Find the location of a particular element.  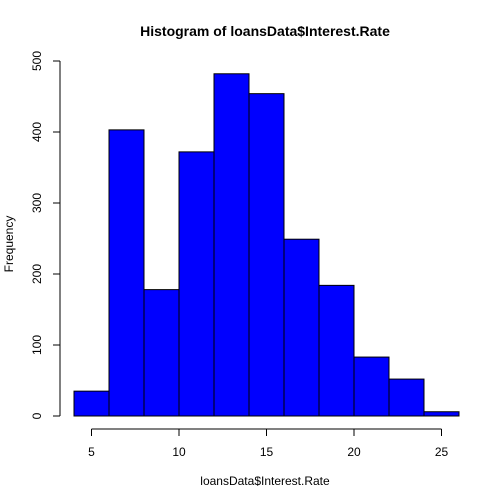

y-tick-label: 200 is located at coordinates (37, 274).